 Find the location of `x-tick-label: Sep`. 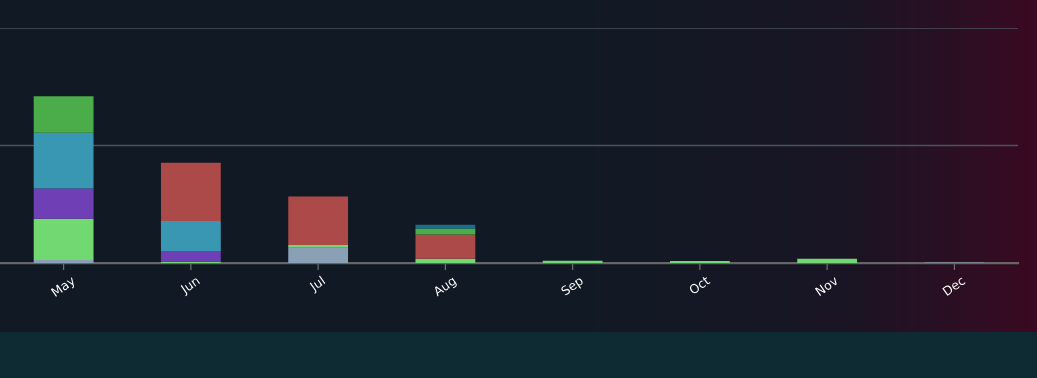

x-tick-label: Sep is located at coordinates (573, 286).